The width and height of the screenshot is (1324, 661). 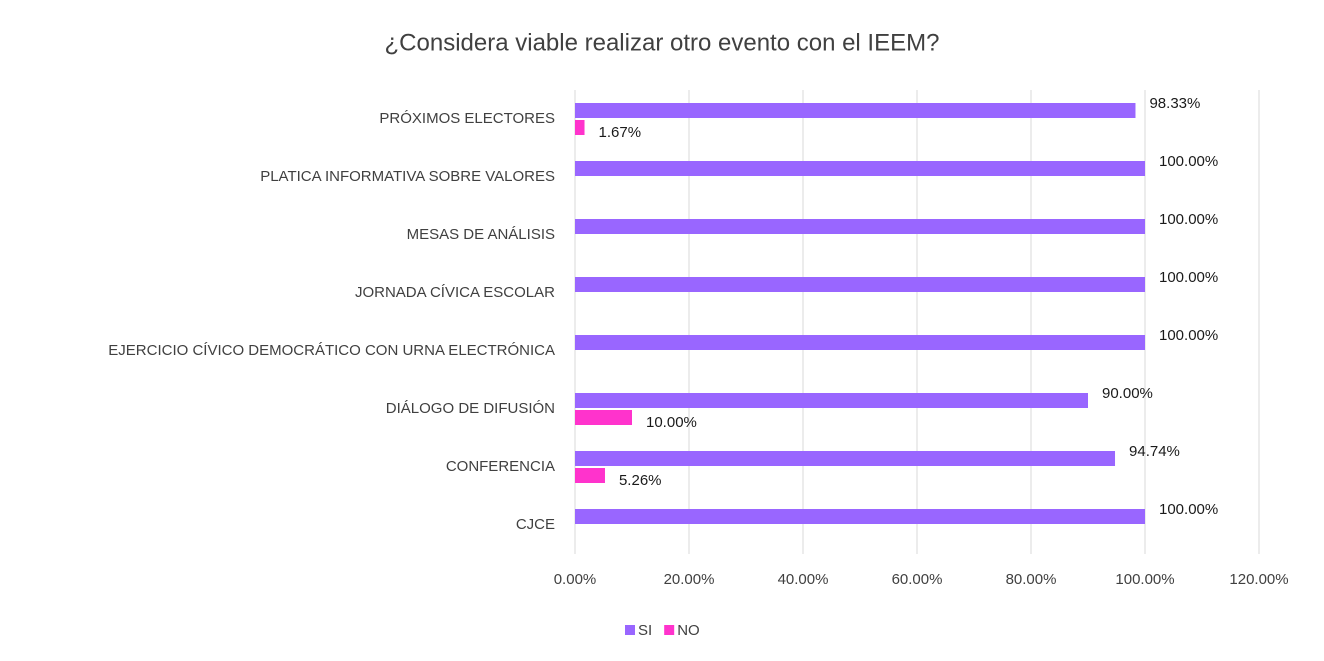 What do you see at coordinates (1258, 579) in the screenshot?
I see `x-tick-label: 120.00%` at bounding box center [1258, 579].